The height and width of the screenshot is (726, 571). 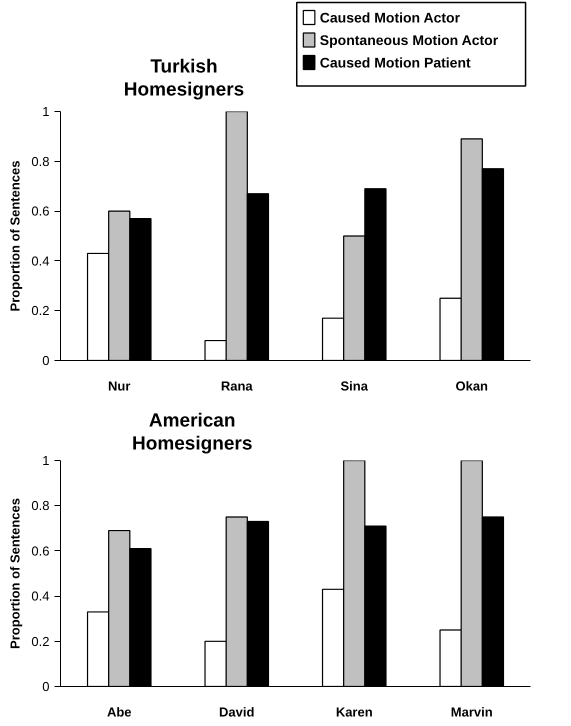 I want to click on x-tick-label: Abe, so click(x=119, y=712).